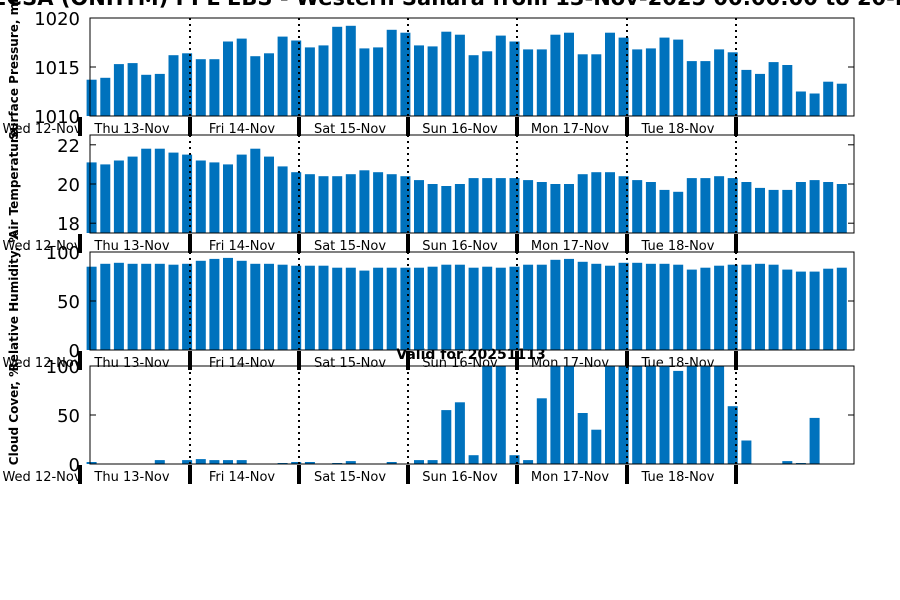 Image resolution: width=900 pixels, height=600 pixels. Describe the element at coordinates (14, 415) in the screenshot. I see `y-axis-label: Cloud Cover, %` at that location.